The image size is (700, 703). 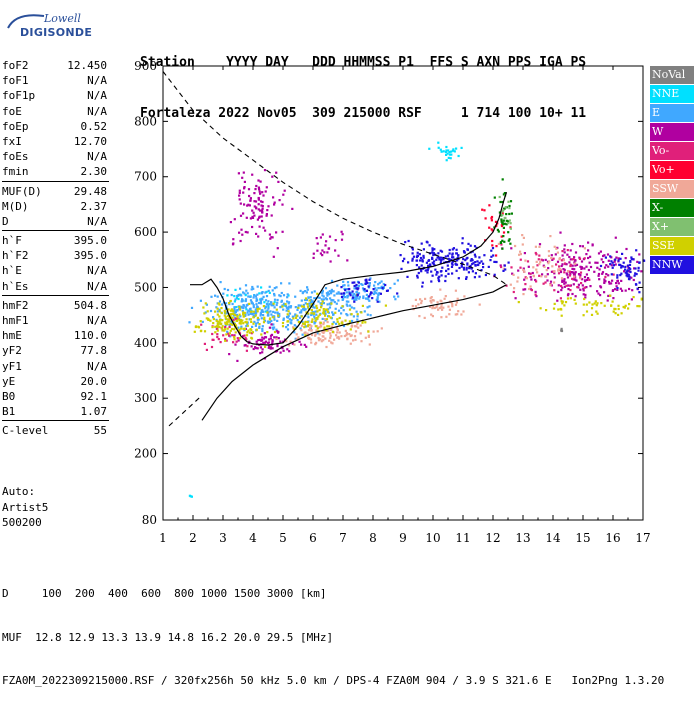 What do you see at coordinates (9, 412) in the screenshot?
I see `param-key: B1` at bounding box center [9, 412].